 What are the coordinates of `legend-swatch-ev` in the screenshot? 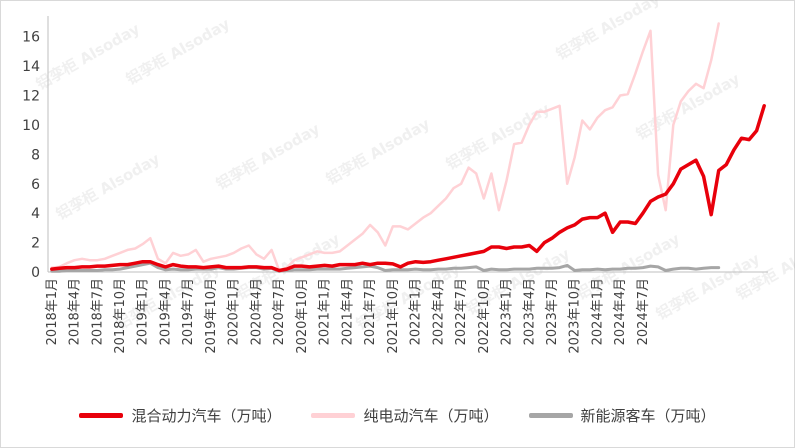 It's located at (333, 415).